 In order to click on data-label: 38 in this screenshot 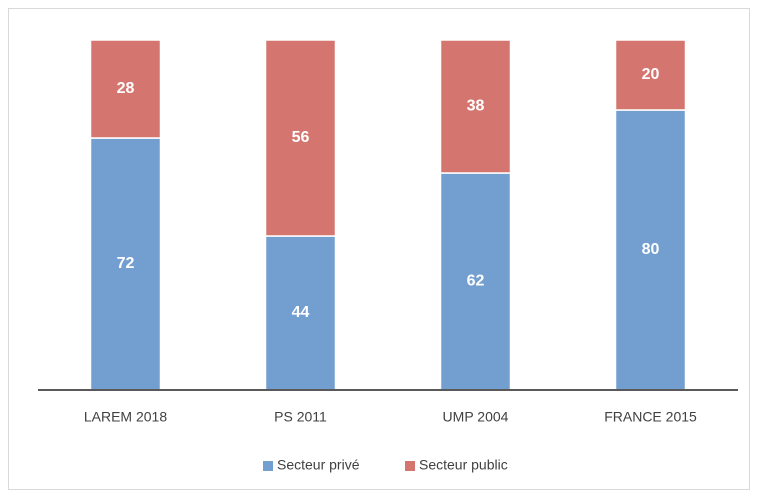, I will do `click(476, 106)`.